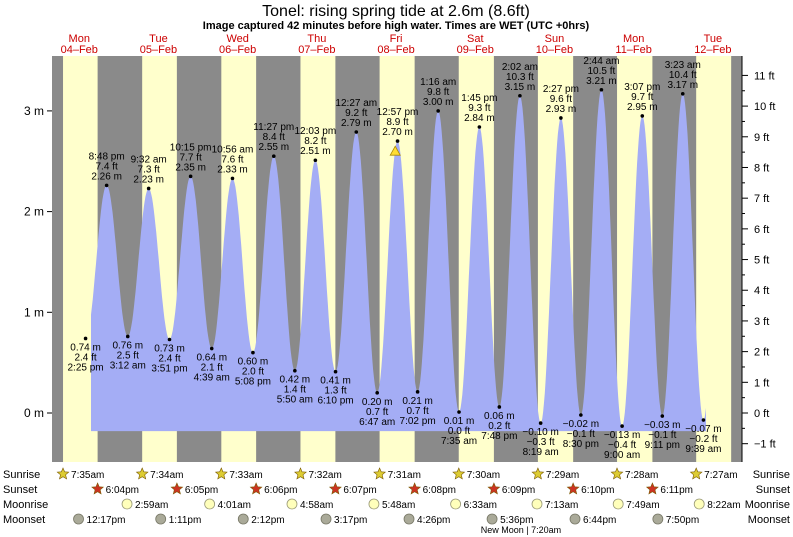 Image resolution: width=793 pixels, height=537 pixels. Describe the element at coordinates (335, 381) in the screenshot. I see `low-m-label: 0.41 m` at that location.